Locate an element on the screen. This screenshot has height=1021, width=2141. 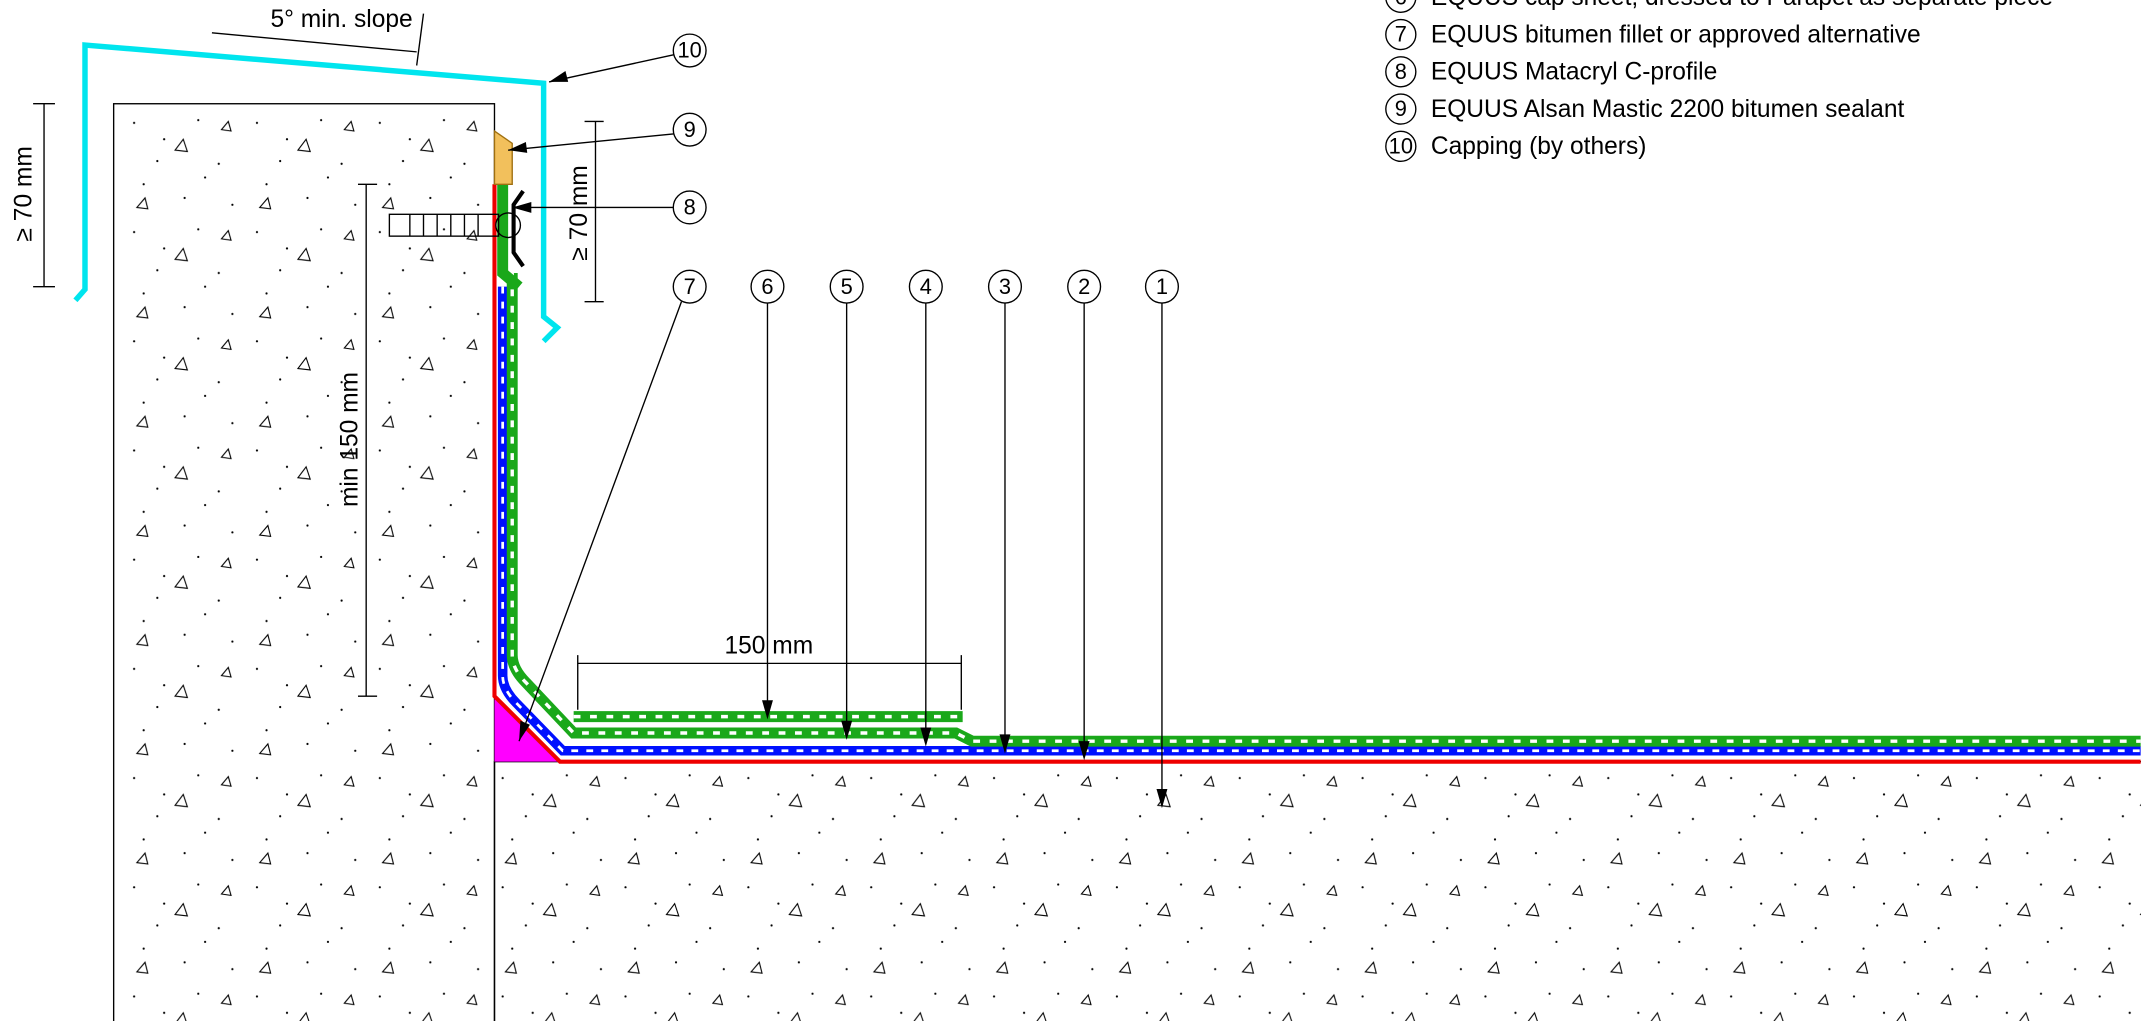
legend-number: 7 is located at coordinates (1401, 34).